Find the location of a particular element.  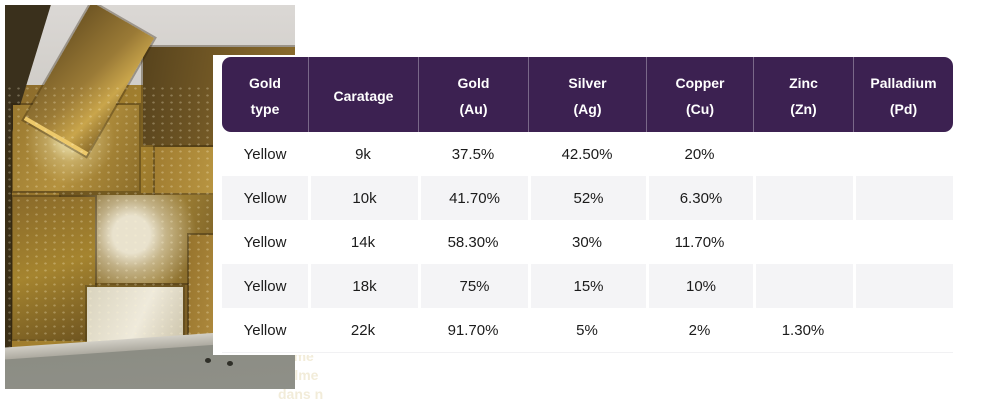

table-row: Yellow 10k 41.70% 52% 6.30% is located at coordinates (587, 198).